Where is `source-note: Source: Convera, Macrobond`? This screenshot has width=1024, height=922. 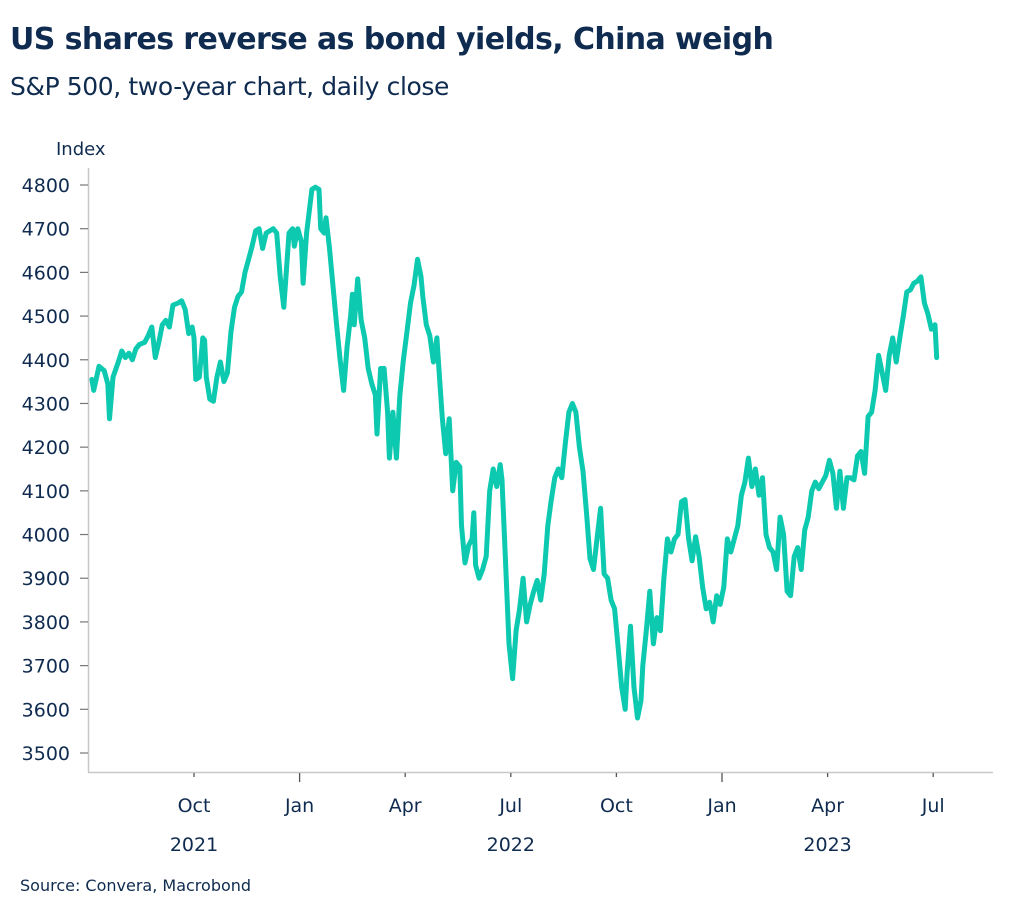
source-note: Source: Convera, Macrobond is located at coordinates (136, 885).